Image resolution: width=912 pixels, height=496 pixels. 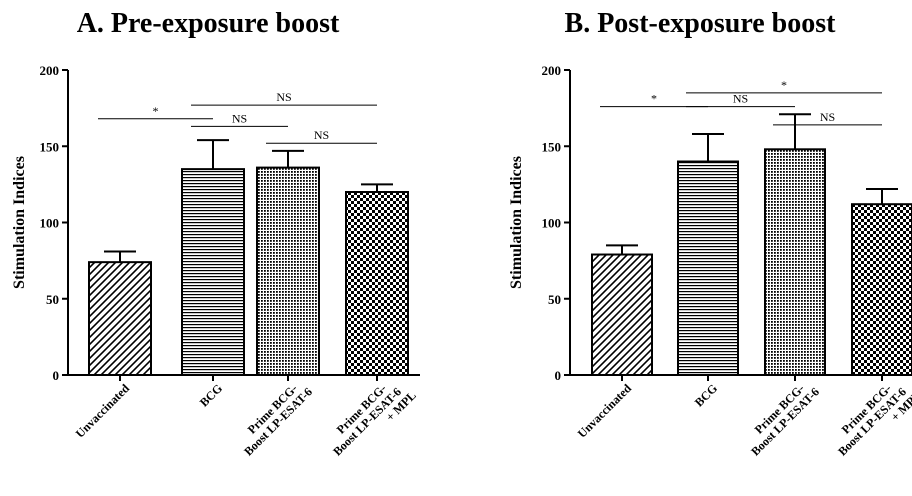 I want to click on chart-title: A. Pre-exposure boost, so click(x=208, y=23).